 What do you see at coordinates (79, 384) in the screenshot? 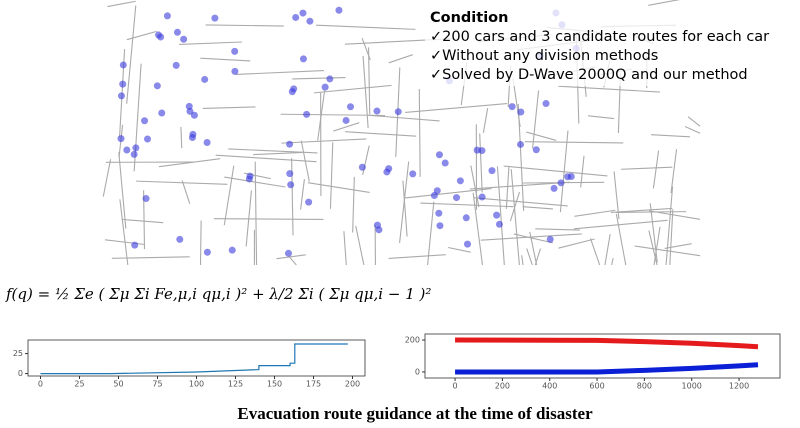
I see `x-tick-label: 25` at bounding box center [79, 384].